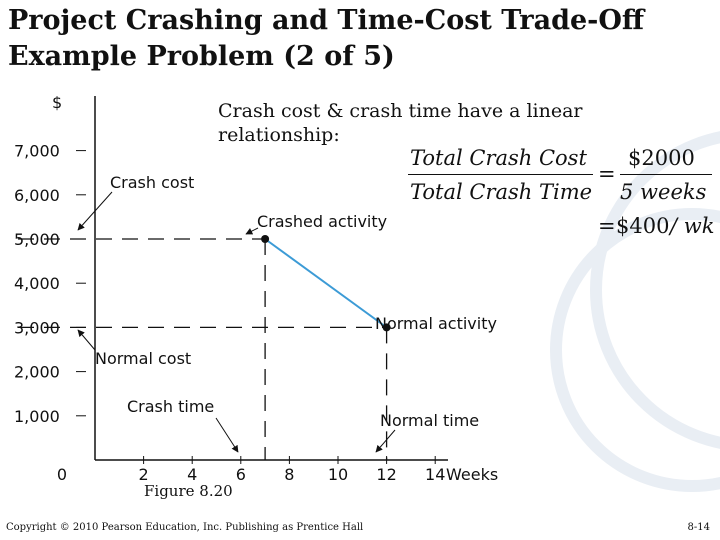  What do you see at coordinates (37, 283) in the screenshot?
I see `y-tick-label: 4,000` at bounding box center [37, 283].